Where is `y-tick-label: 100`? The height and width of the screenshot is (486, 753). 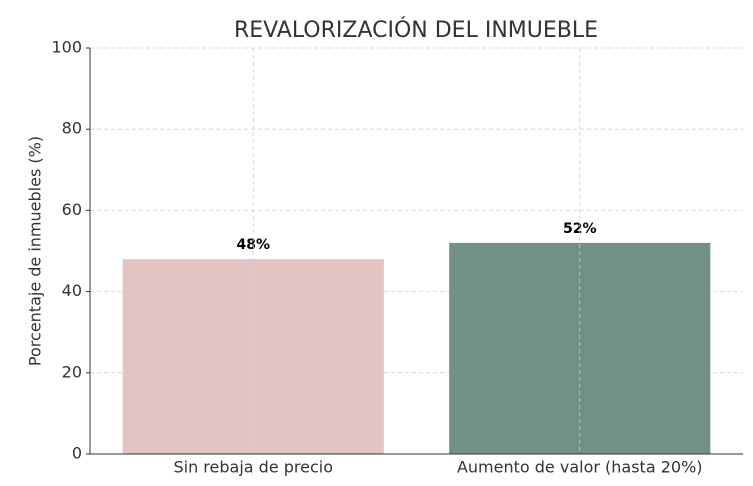 y-tick-label: 100 is located at coordinates (66, 47).